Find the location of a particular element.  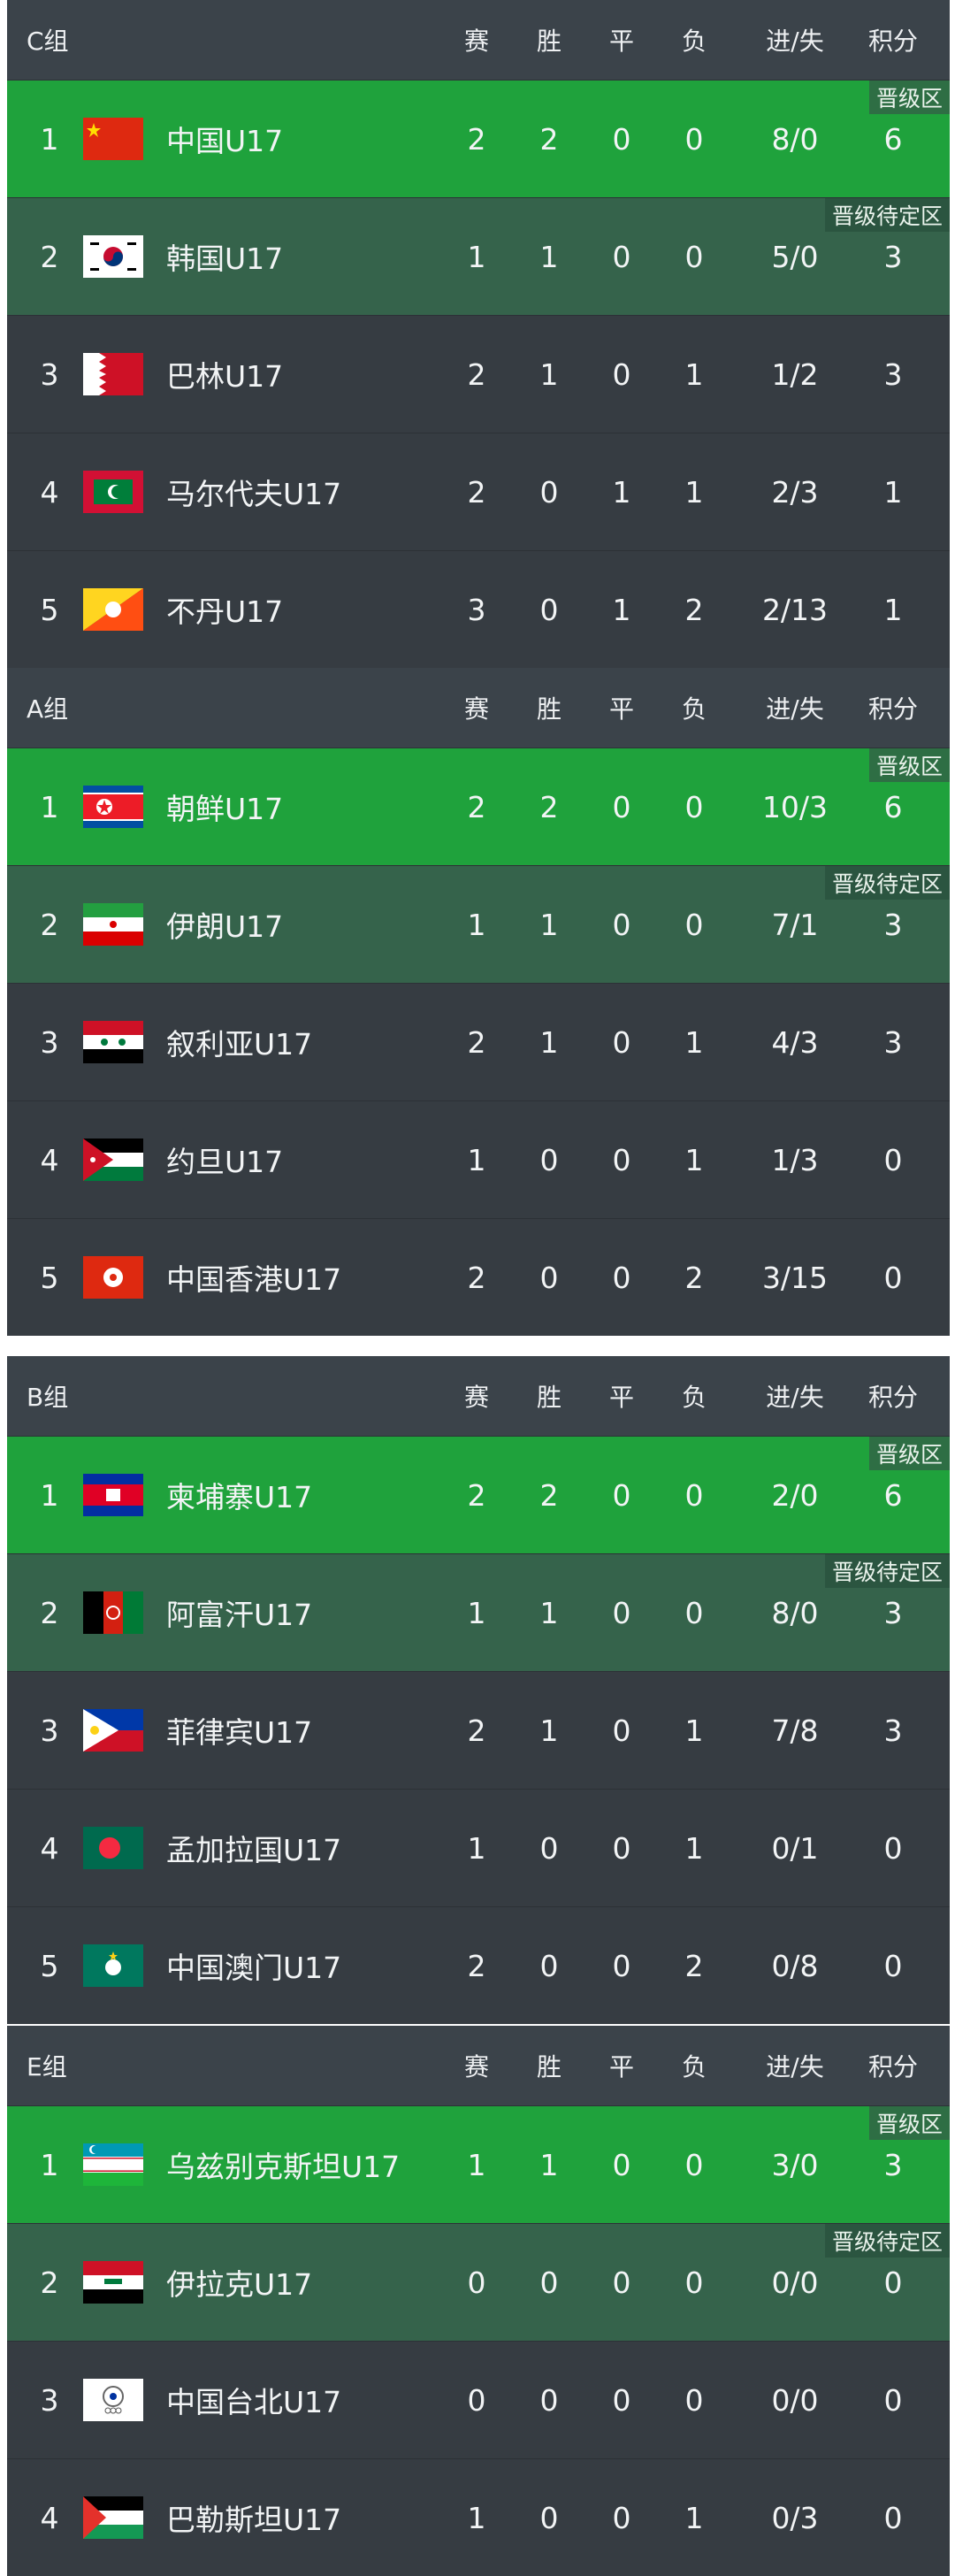

team-row: 5 中国香港U17 2 0 0 2 3/15 0 is located at coordinates (479, 1277).